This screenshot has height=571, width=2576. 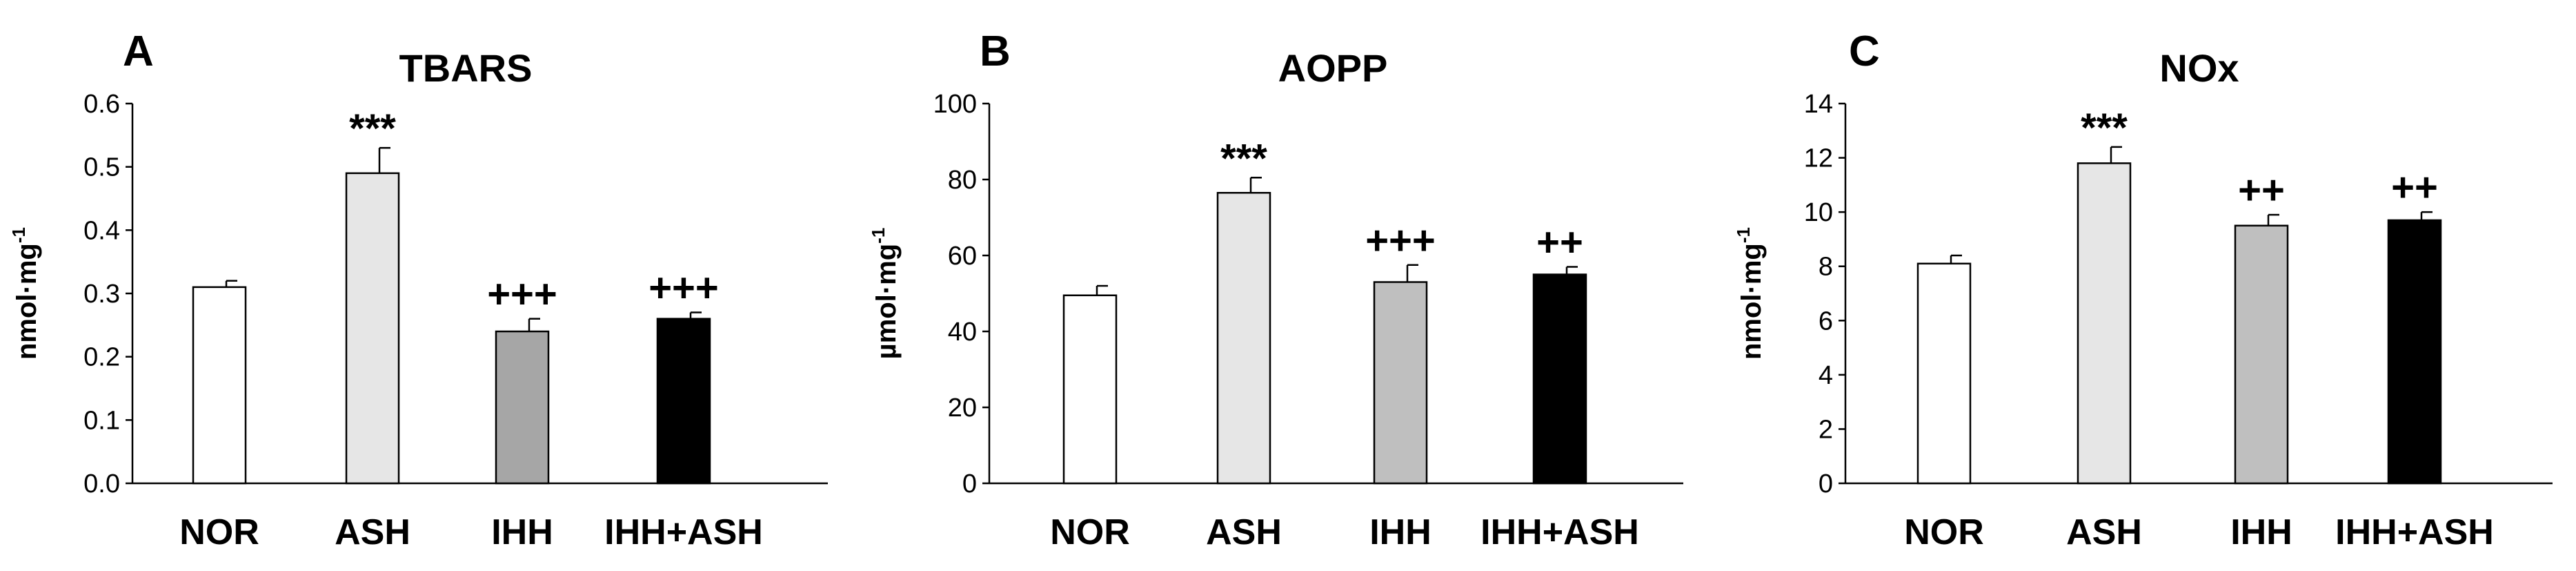 What do you see at coordinates (101, 230) in the screenshot?
I see `y-tick-label: 0.4` at bounding box center [101, 230].